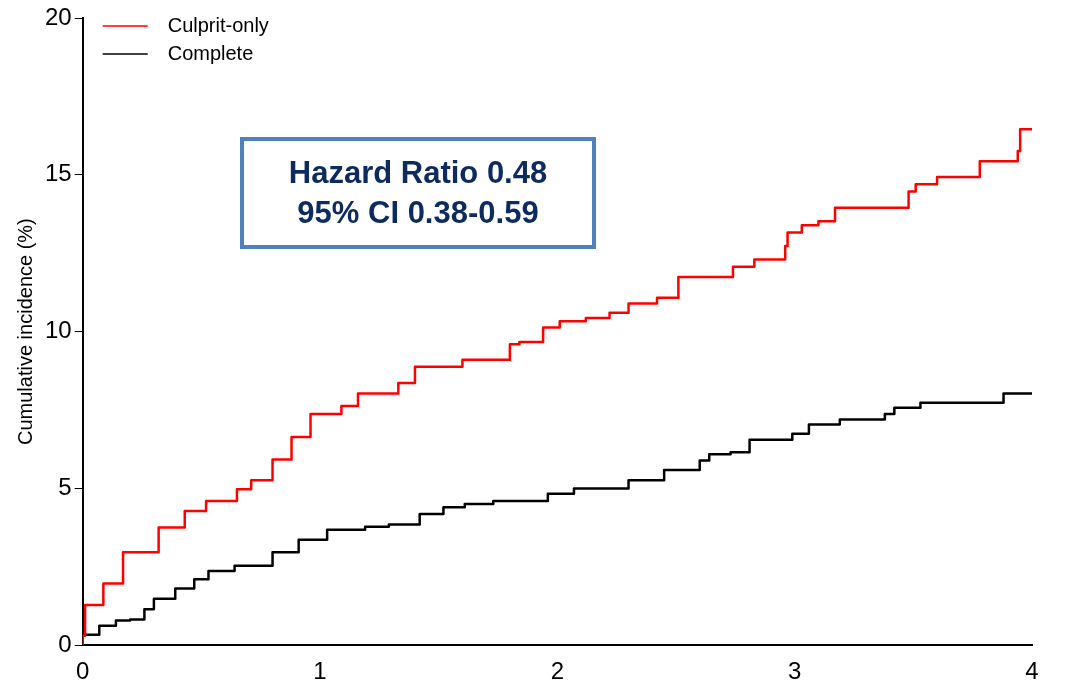 The image size is (1068, 694). What do you see at coordinates (65, 643) in the screenshot?
I see `y-tick-label: 0` at bounding box center [65, 643].